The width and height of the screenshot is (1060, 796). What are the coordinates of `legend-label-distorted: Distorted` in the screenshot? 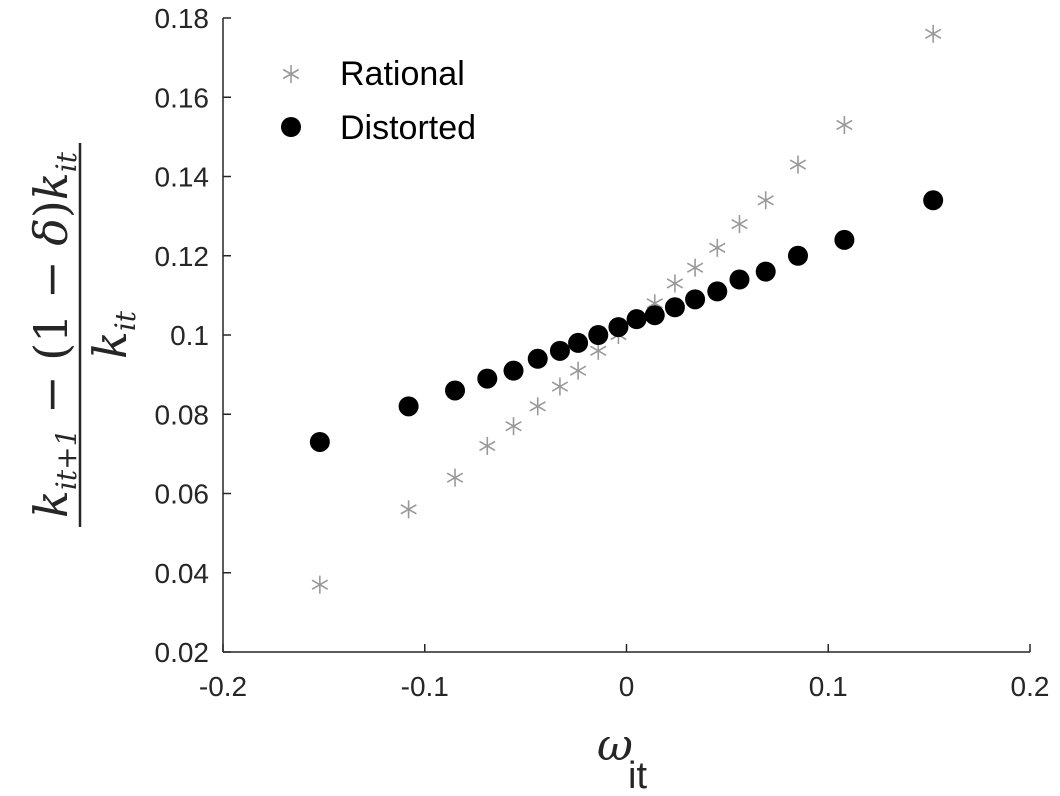 It's located at (408, 128).